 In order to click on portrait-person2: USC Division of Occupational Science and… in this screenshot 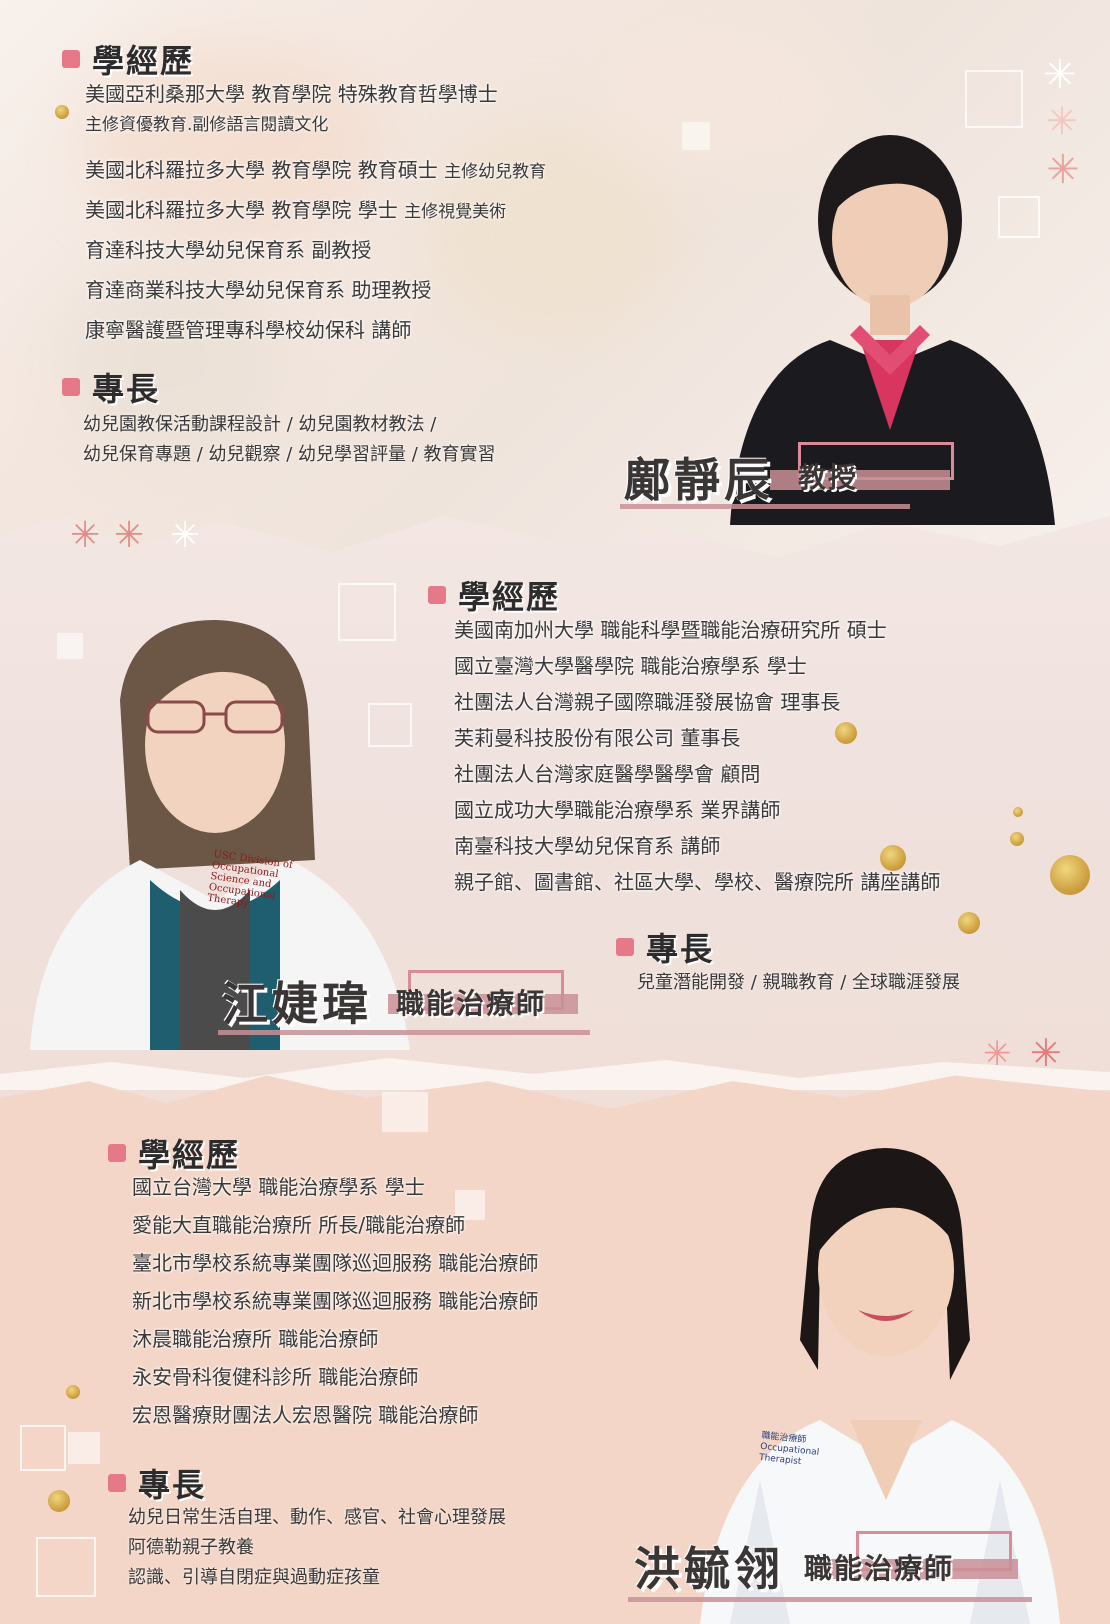, I will do `click(220, 830)`.